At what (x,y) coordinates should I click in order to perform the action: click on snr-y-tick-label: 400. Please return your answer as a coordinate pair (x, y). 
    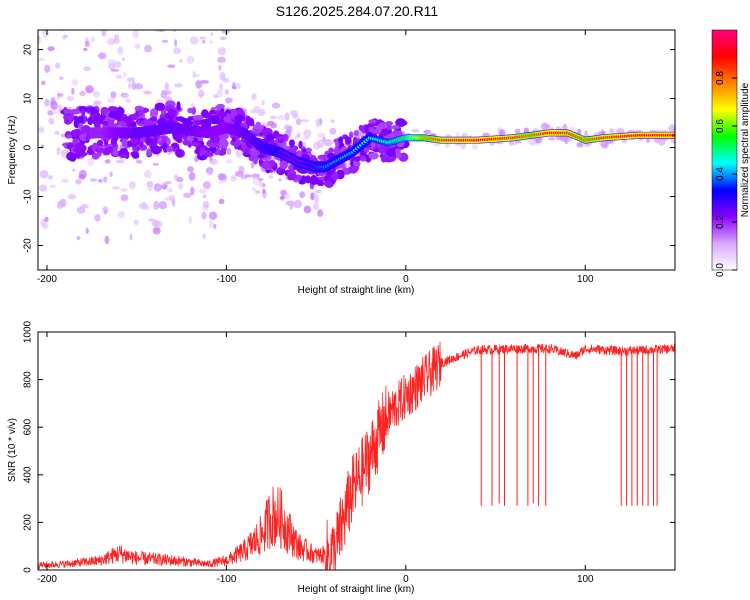
    Looking at the image, I should click on (28, 474).